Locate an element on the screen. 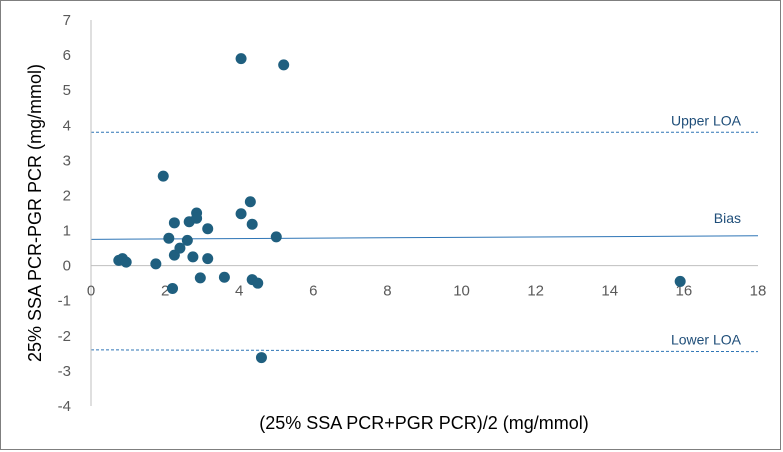 Image resolution: width=783 pixels, height=452 pixels. x-tick-label: 0 is located at coordinates (91, 291).